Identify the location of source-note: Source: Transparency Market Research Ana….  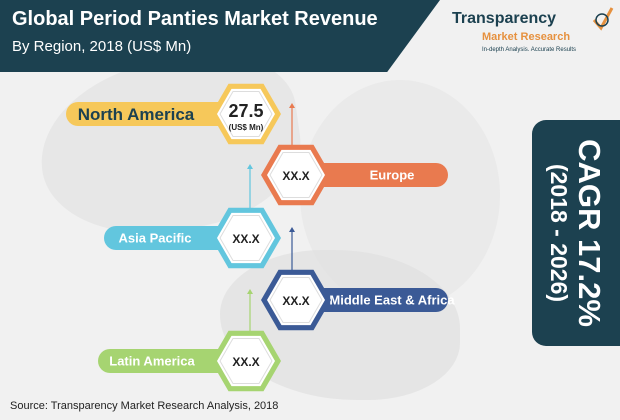
(144, 406).